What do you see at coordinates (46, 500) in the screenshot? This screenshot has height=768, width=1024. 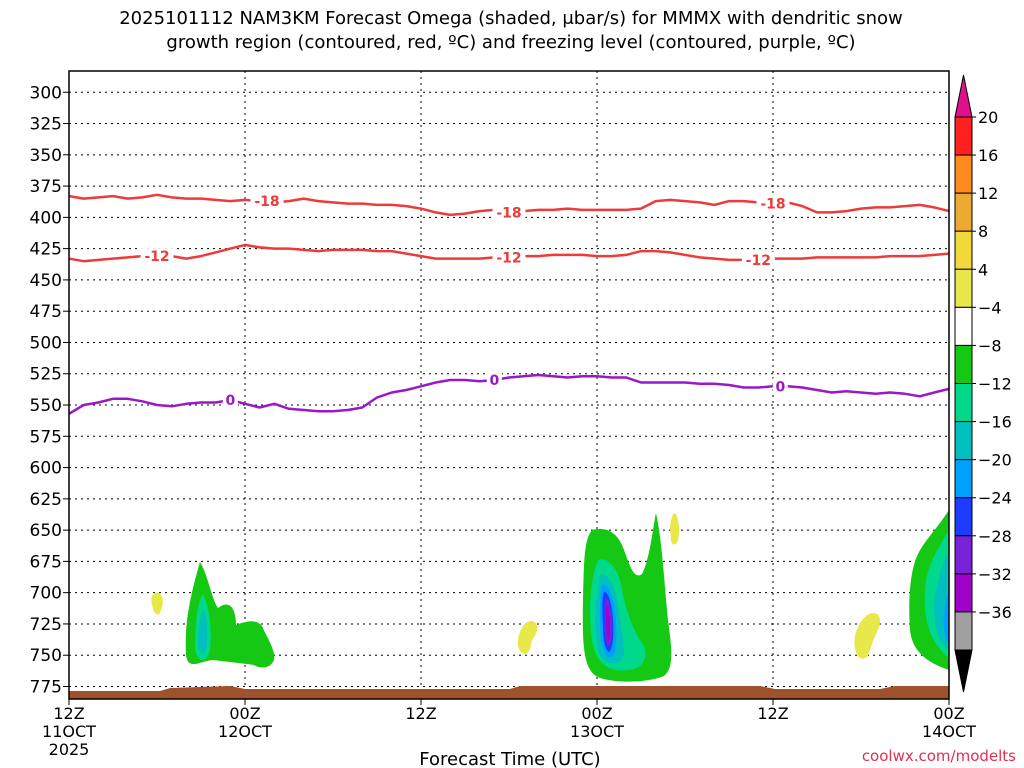 I see `y-tick-label: 625` at bounding box center [46, 500].